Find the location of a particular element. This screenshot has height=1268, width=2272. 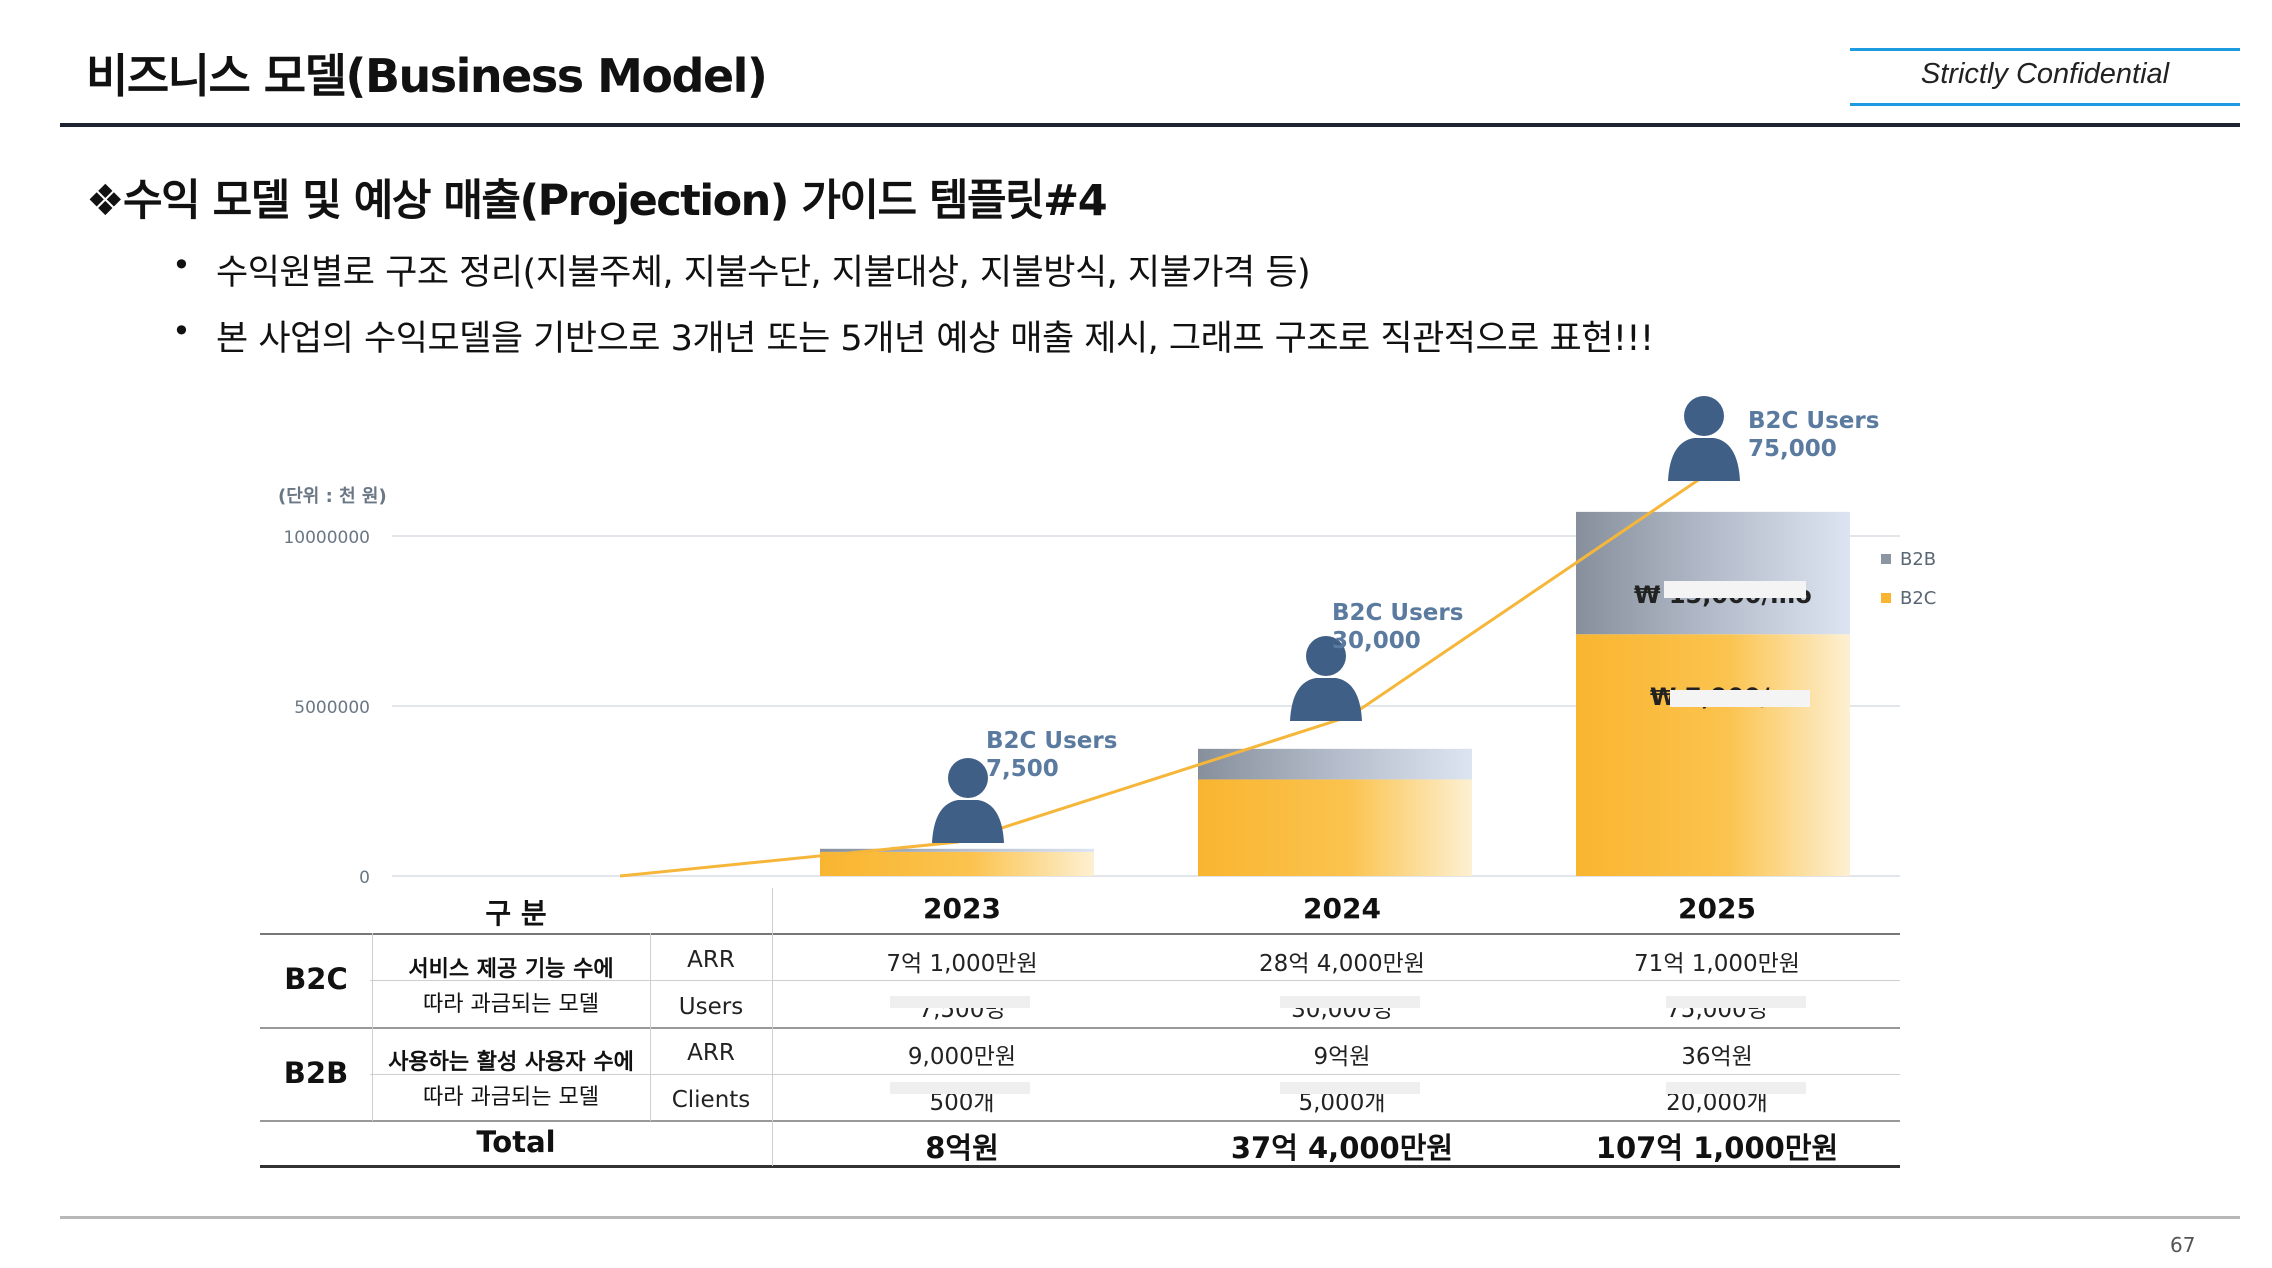

users-count-2024: 30,000 is located at coordinates (1376, 641).